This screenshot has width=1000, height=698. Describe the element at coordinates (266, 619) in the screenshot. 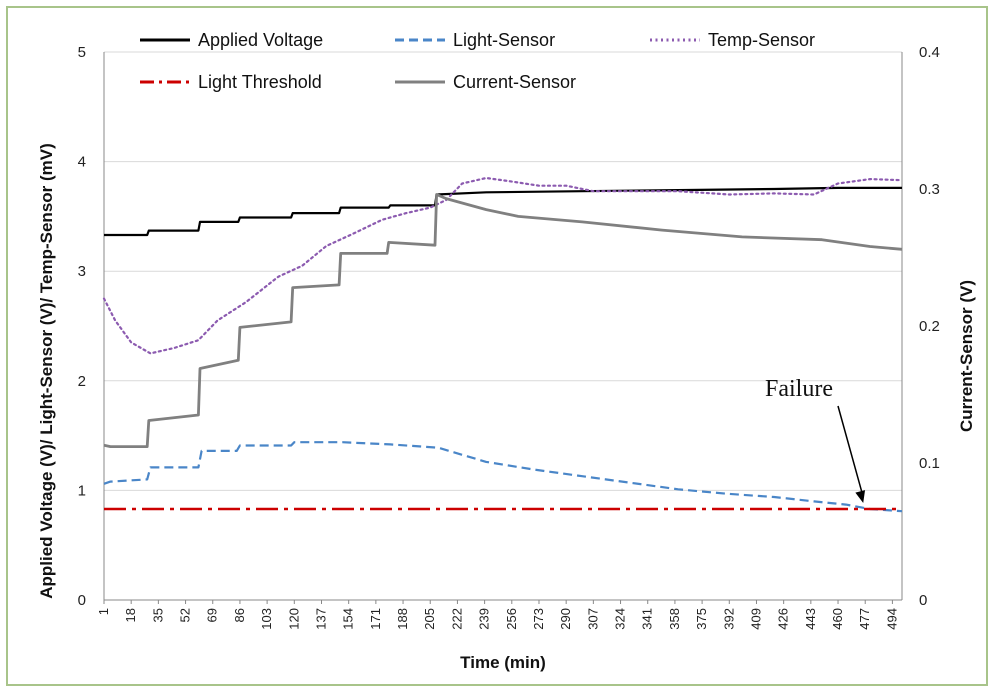

I see `x-tick-label: 103` at that location.